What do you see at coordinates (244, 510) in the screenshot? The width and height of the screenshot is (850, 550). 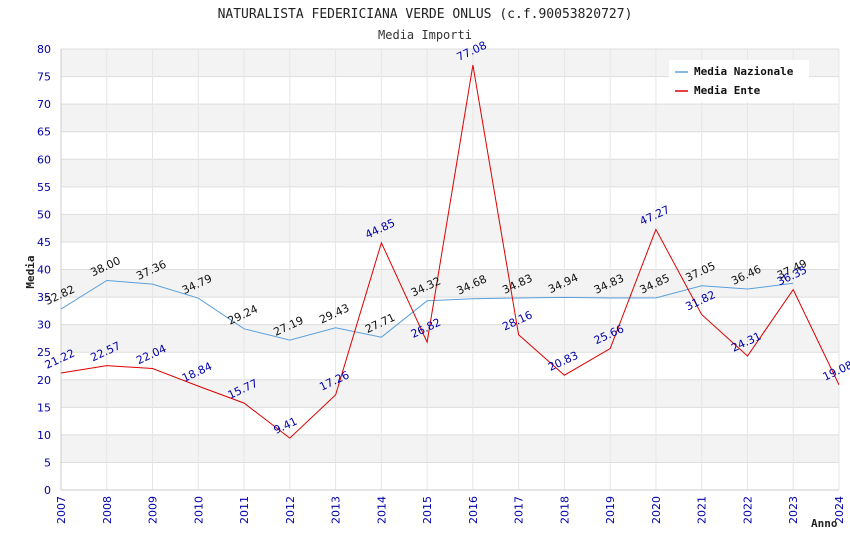 I see `x-tick-label: 2011` at bounding box center [244, 510].